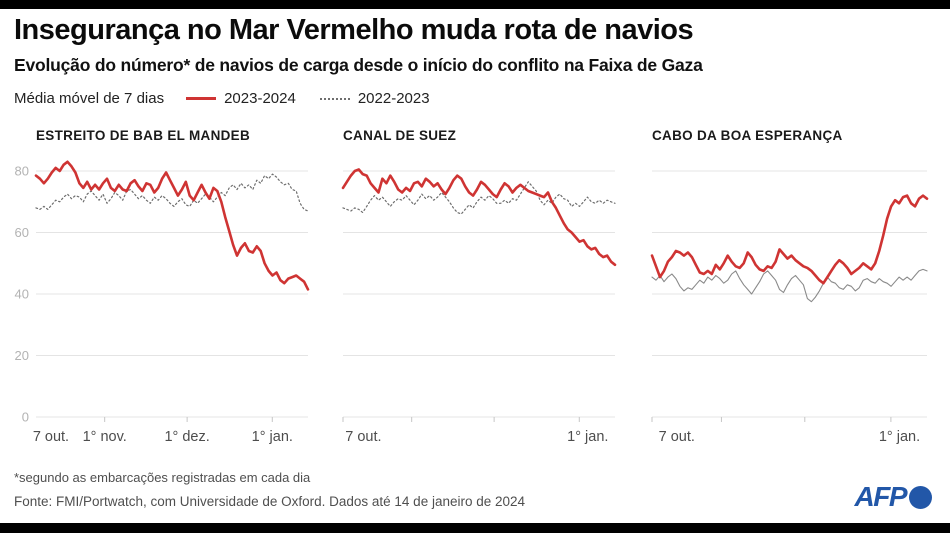 The height and width of the screenshot is (533, 950). I want to click on legend-series-name: 2022-2023, so click(393, 99).